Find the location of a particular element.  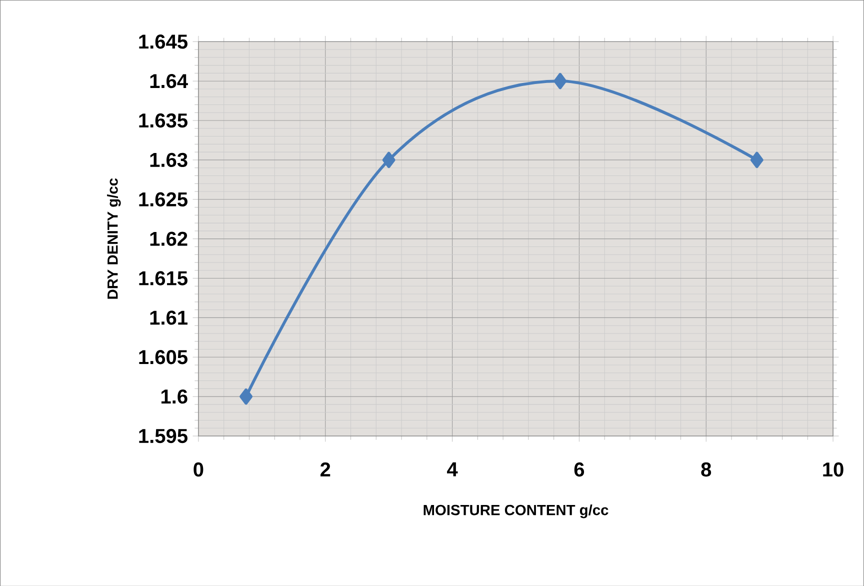

y-tick-label: 1.62 is located at coordinates (169, 239).